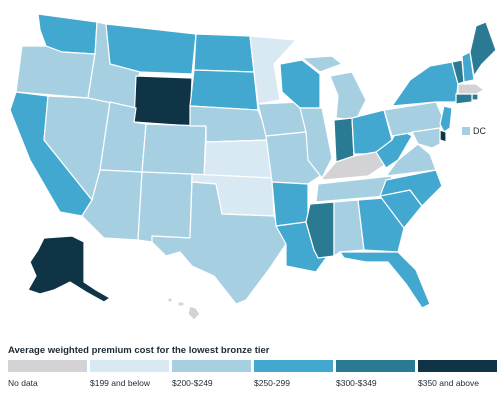  Describe the element at coordinates (120, 383) in the screenshot. I see `legend-label-t1: $199 and below` at that location.